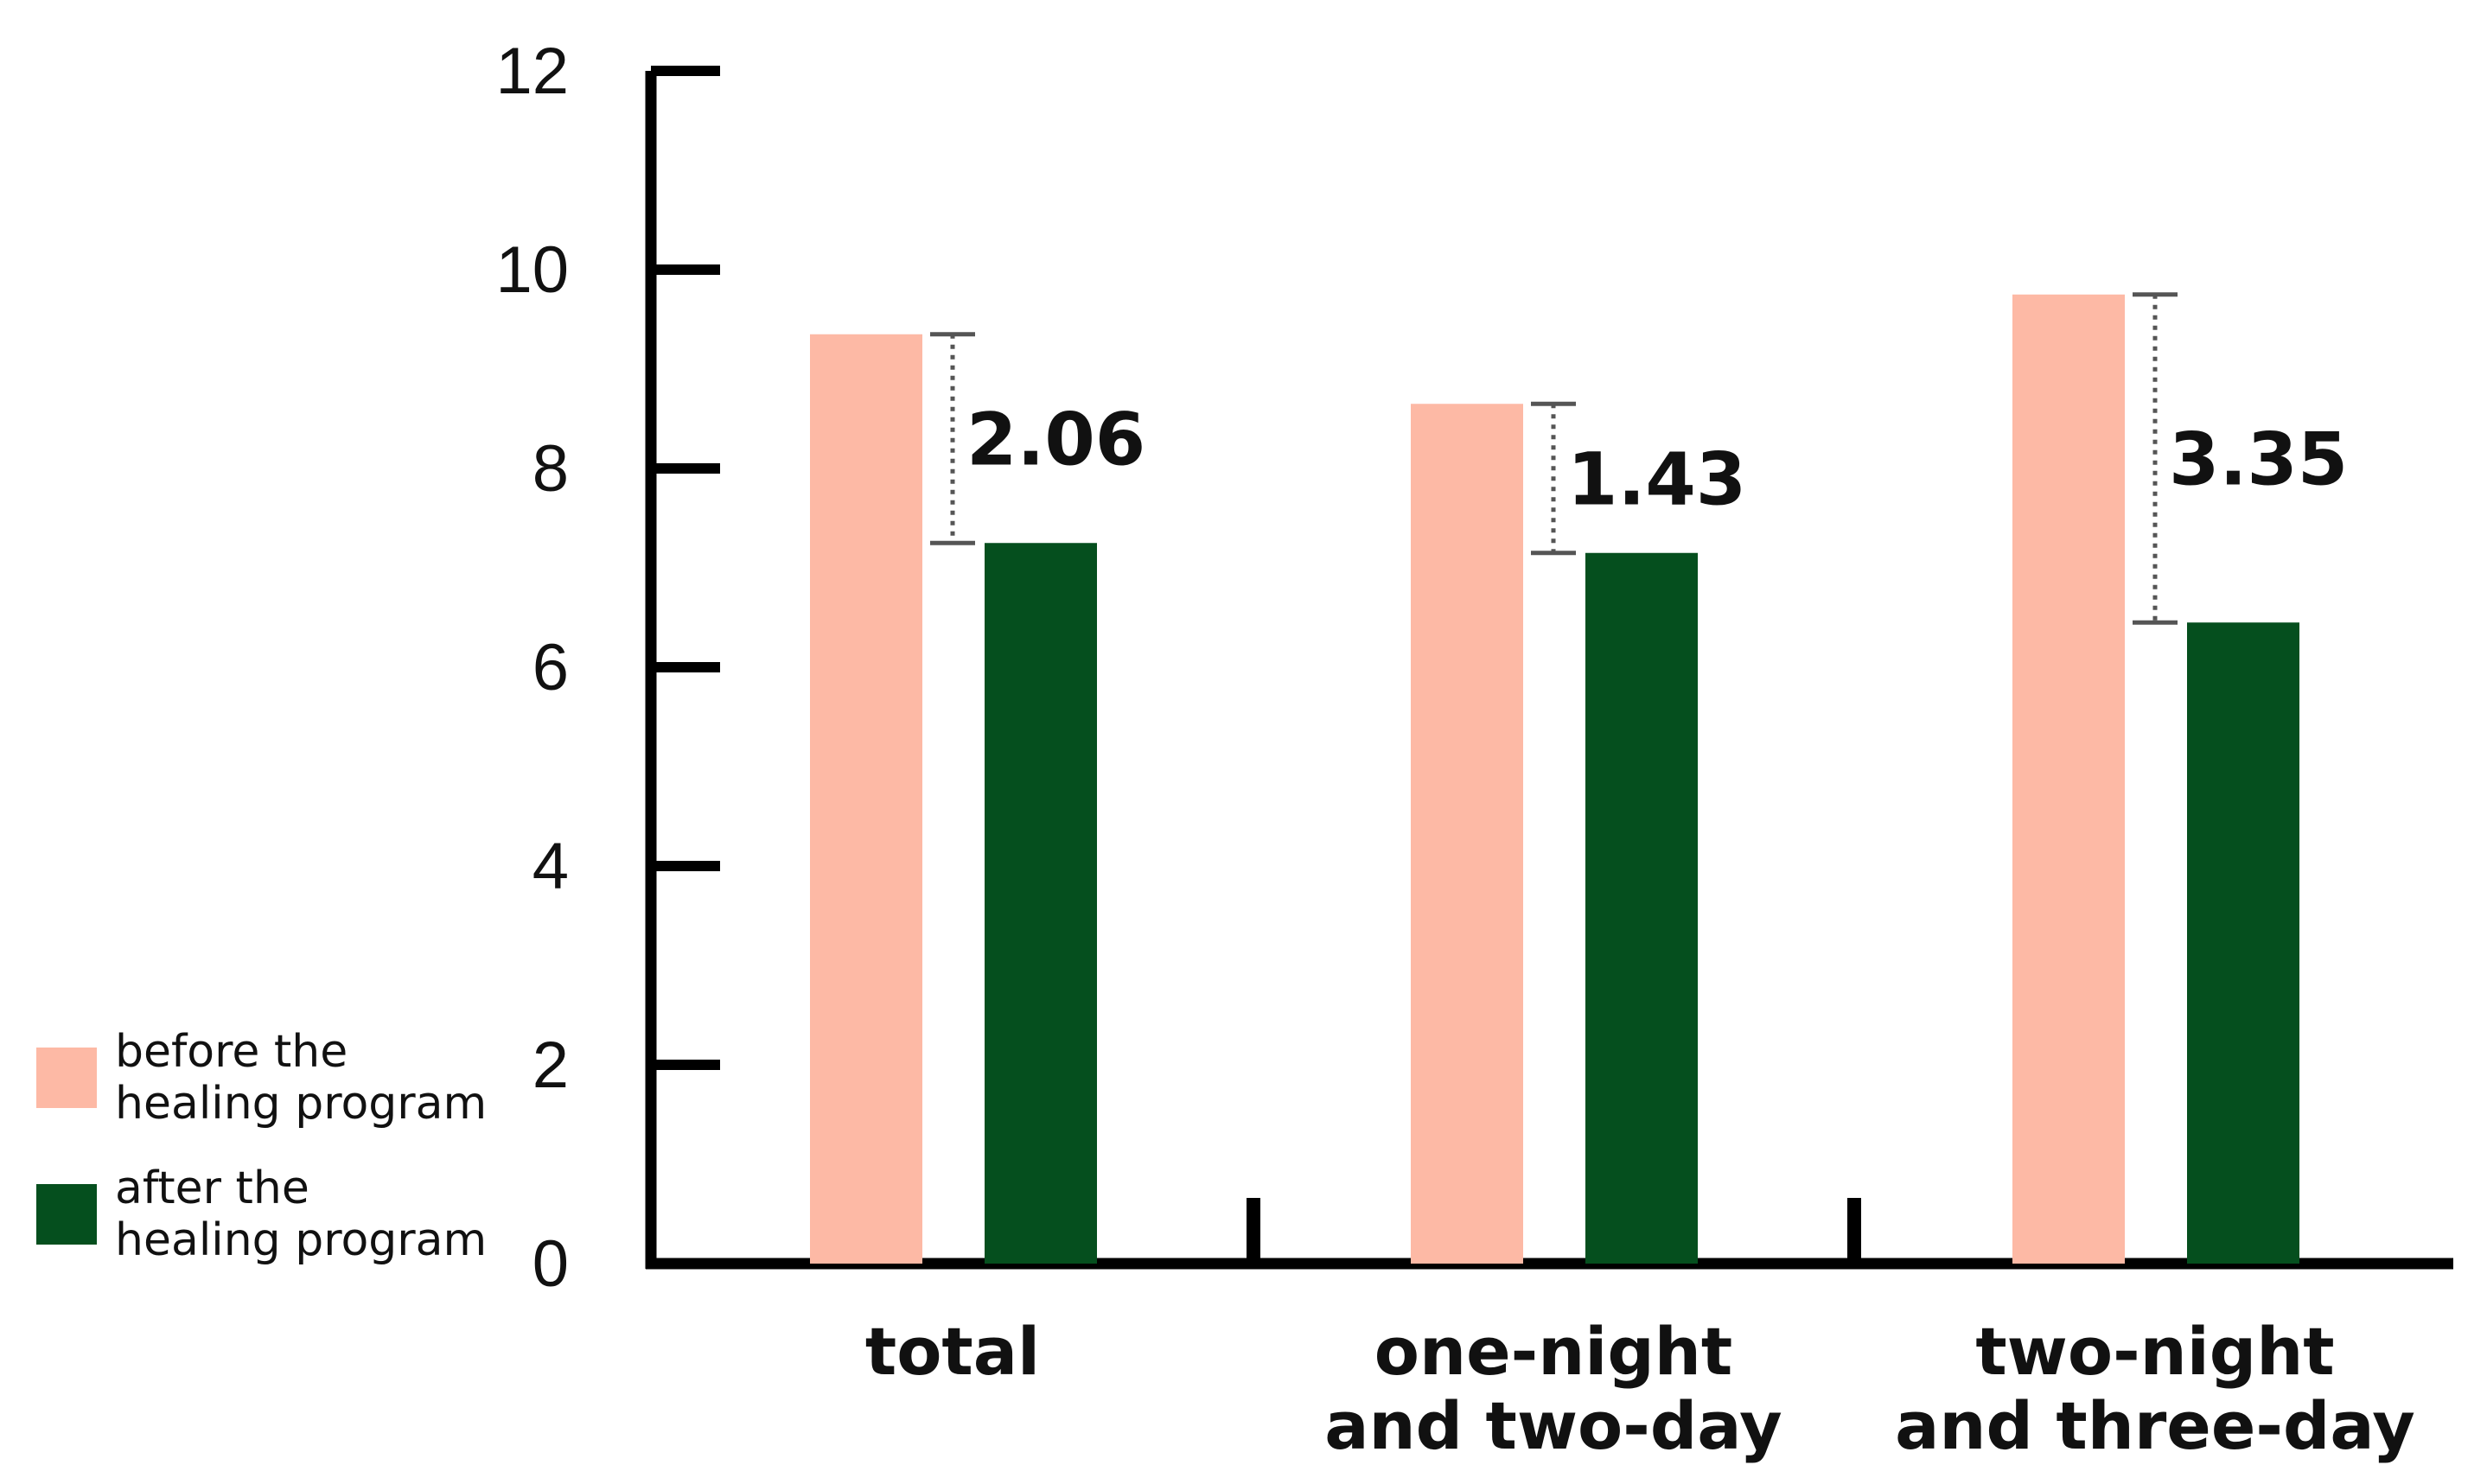 The image size is (2487, 1484). Describe the element at coordinates (2155, 1425) in the screenshot. I see `category-label: and three-day` at that location.